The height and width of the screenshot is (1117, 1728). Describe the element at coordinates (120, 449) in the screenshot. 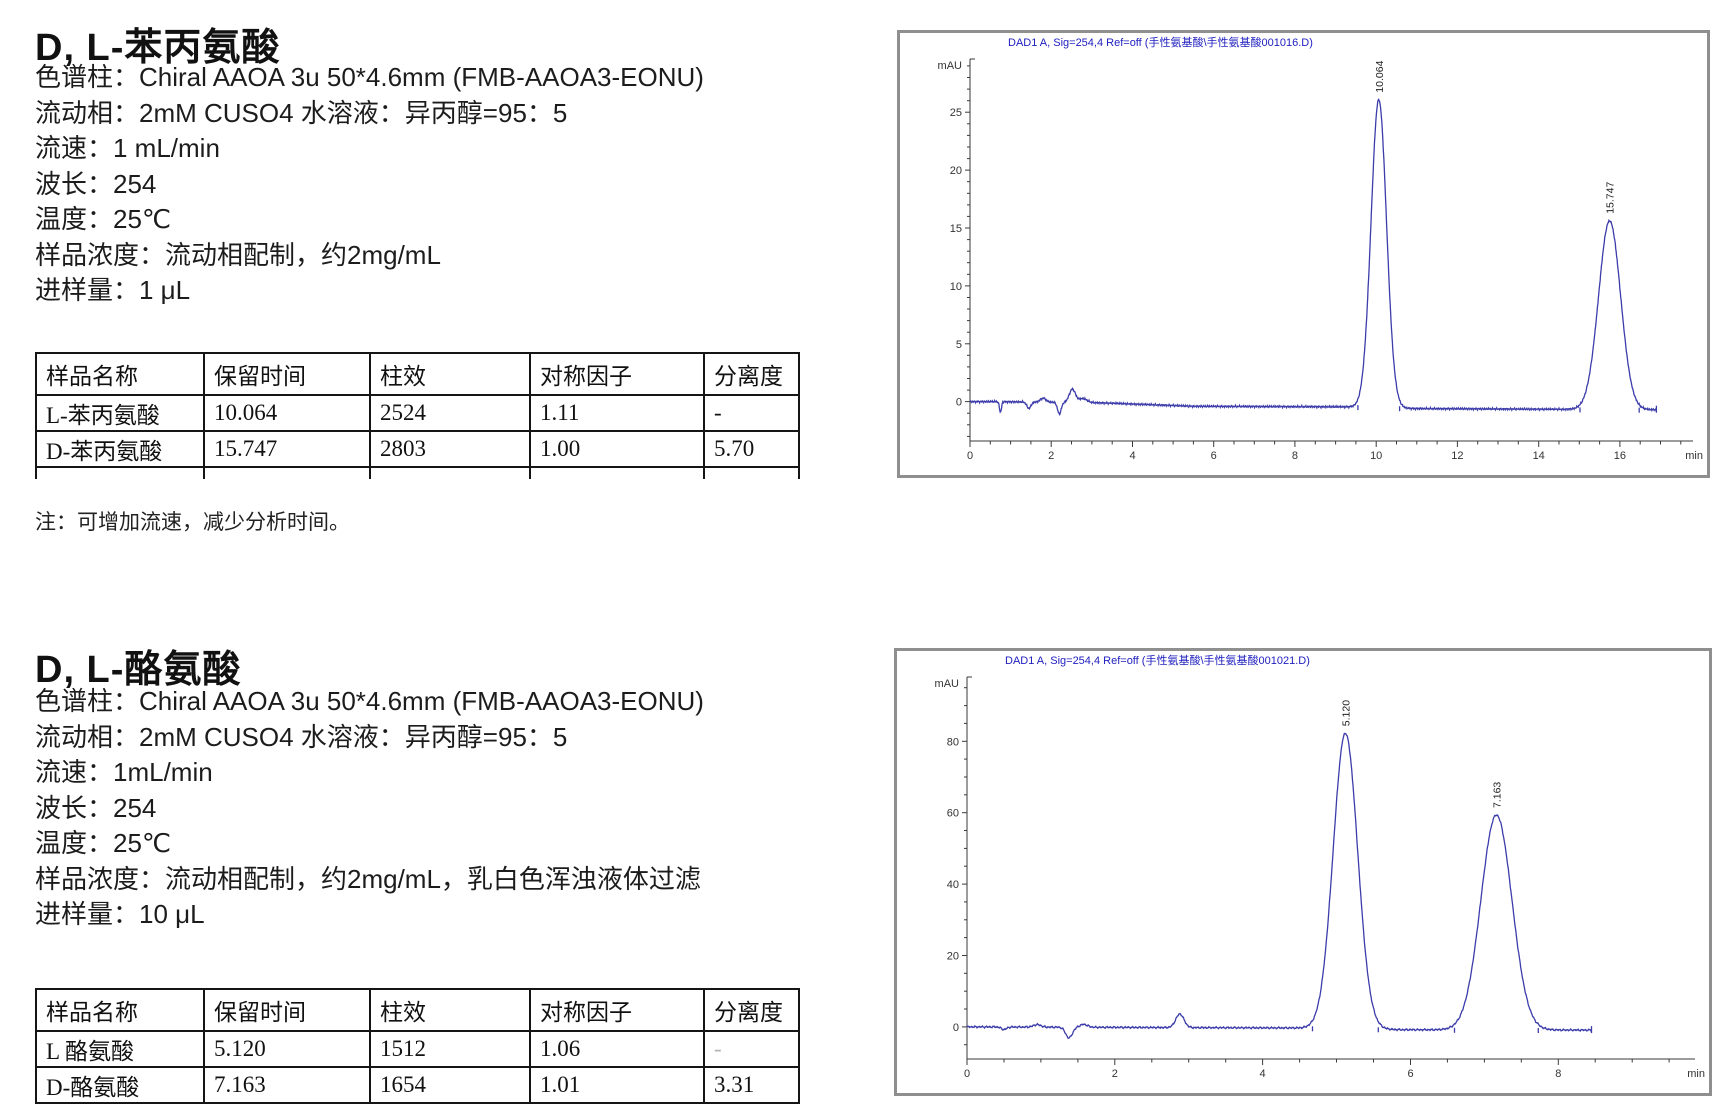

I see `table-cell: D-苯丙氨酸` at that location.